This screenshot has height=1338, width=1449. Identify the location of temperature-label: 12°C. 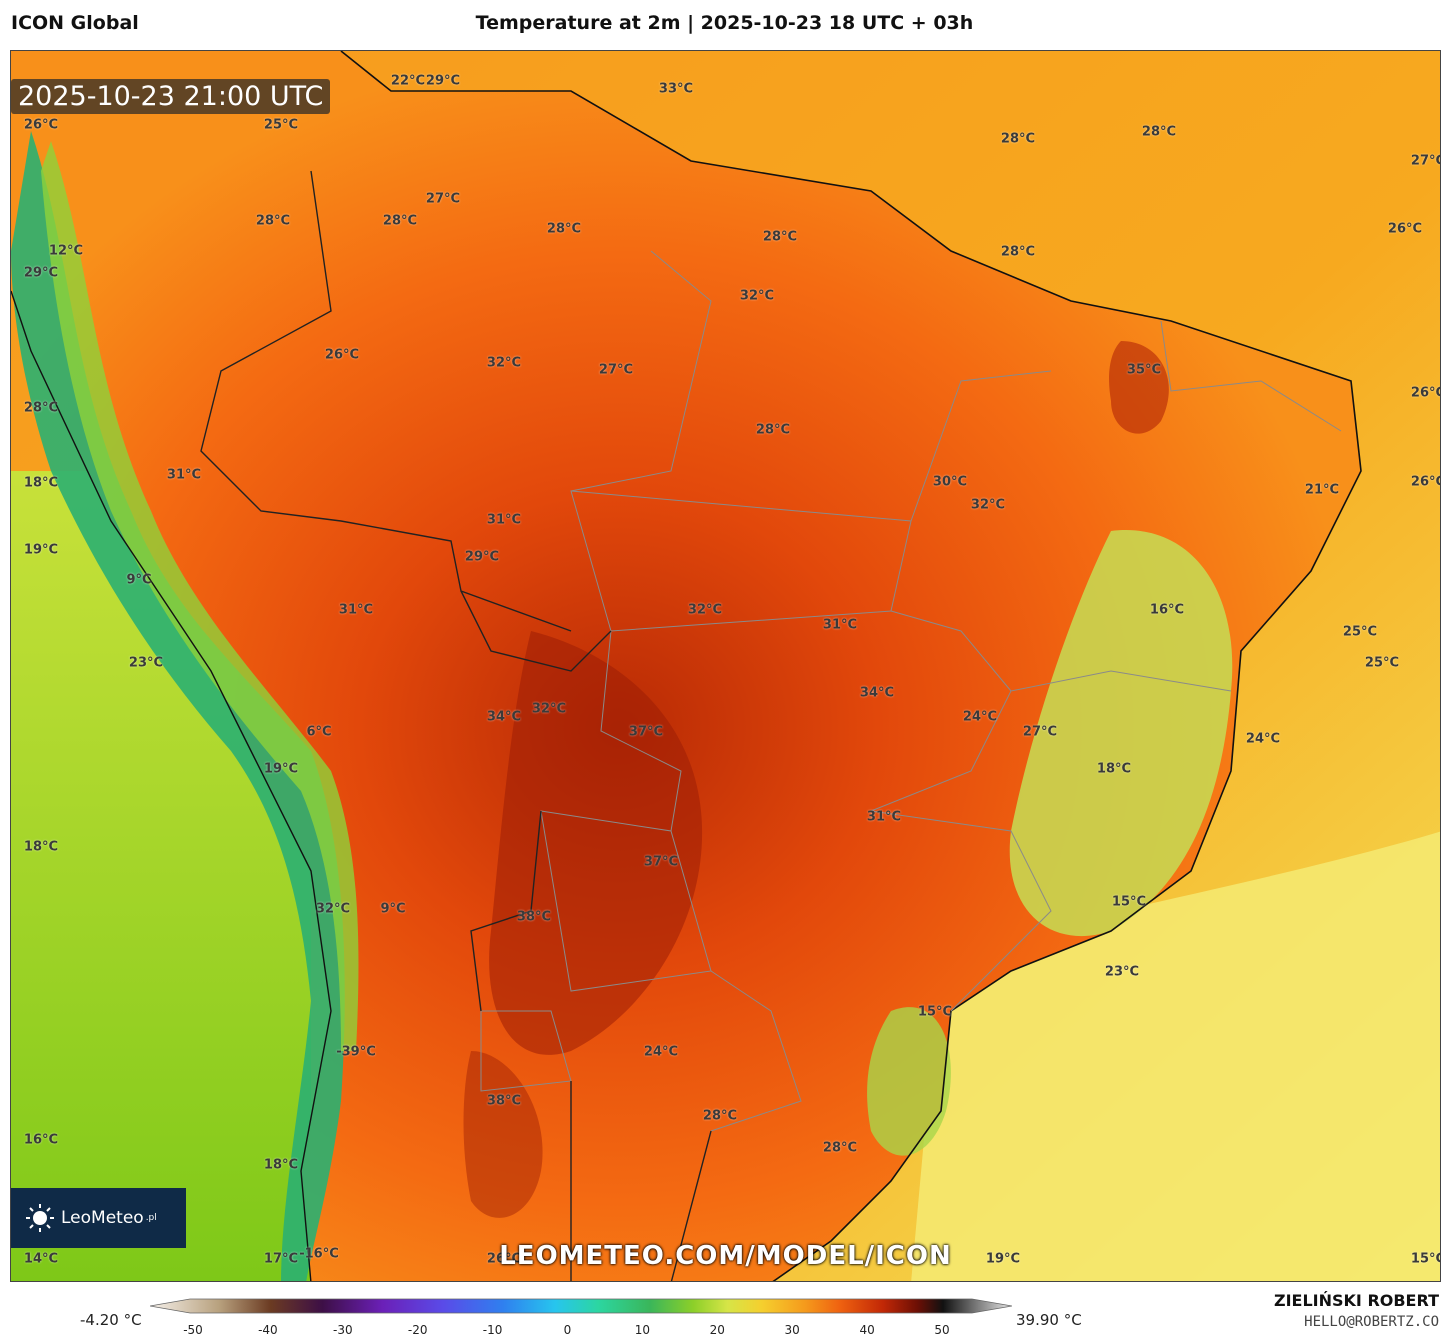
(66, 251).